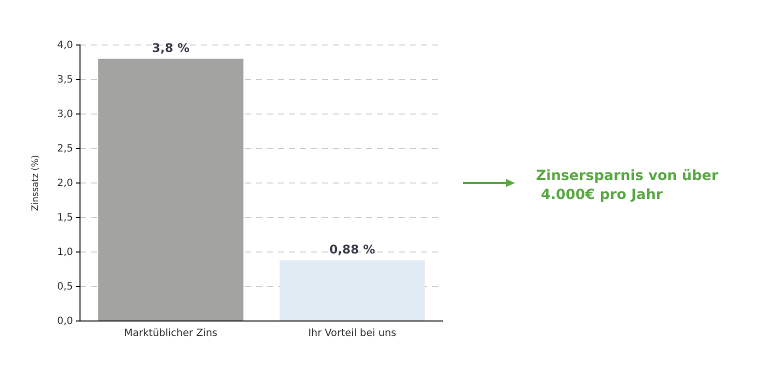 This screenshot has width=782, height=380. I want to click on y-tick-label: 1,5, so click(65, 218).